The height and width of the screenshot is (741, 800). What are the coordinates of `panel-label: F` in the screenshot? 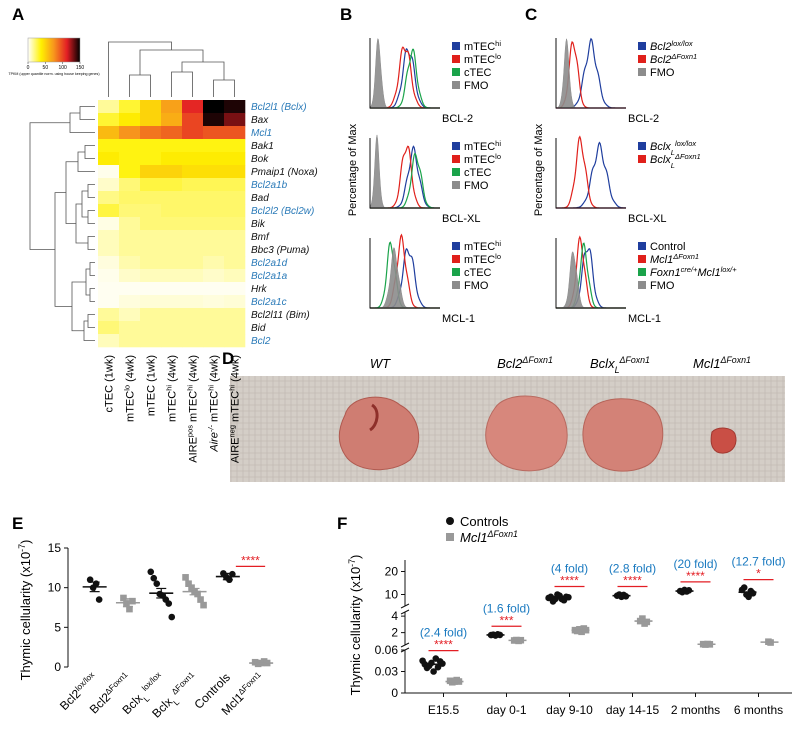 It's located at (342, 523).